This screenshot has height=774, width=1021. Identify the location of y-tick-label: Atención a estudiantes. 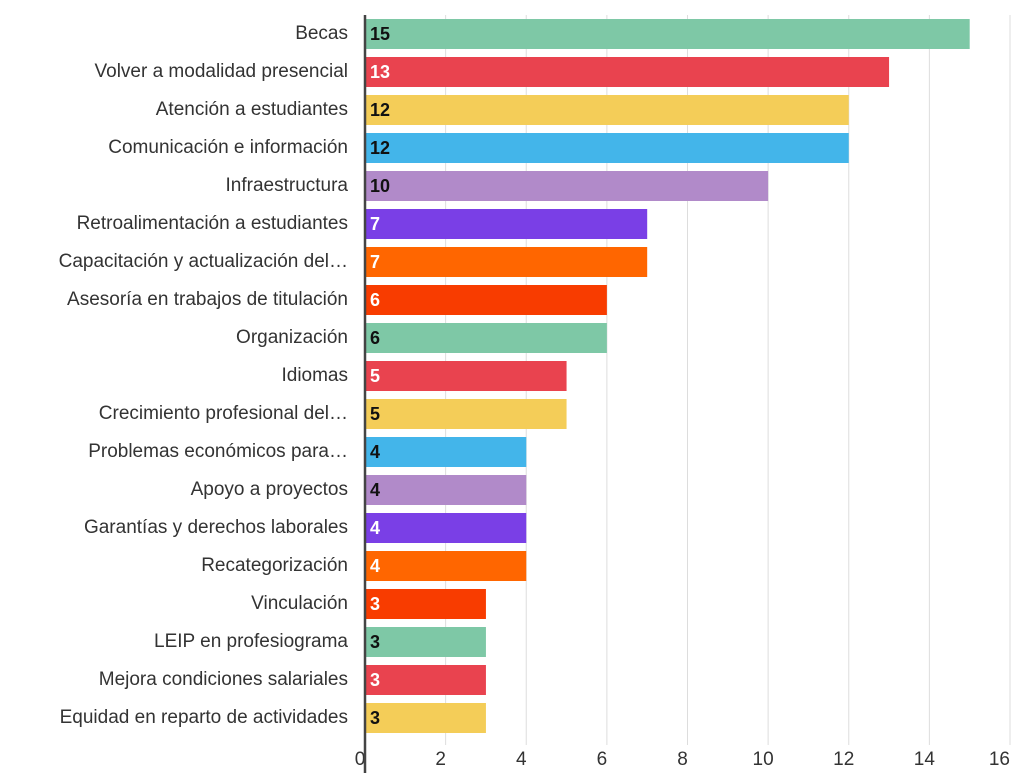
(252, 109).